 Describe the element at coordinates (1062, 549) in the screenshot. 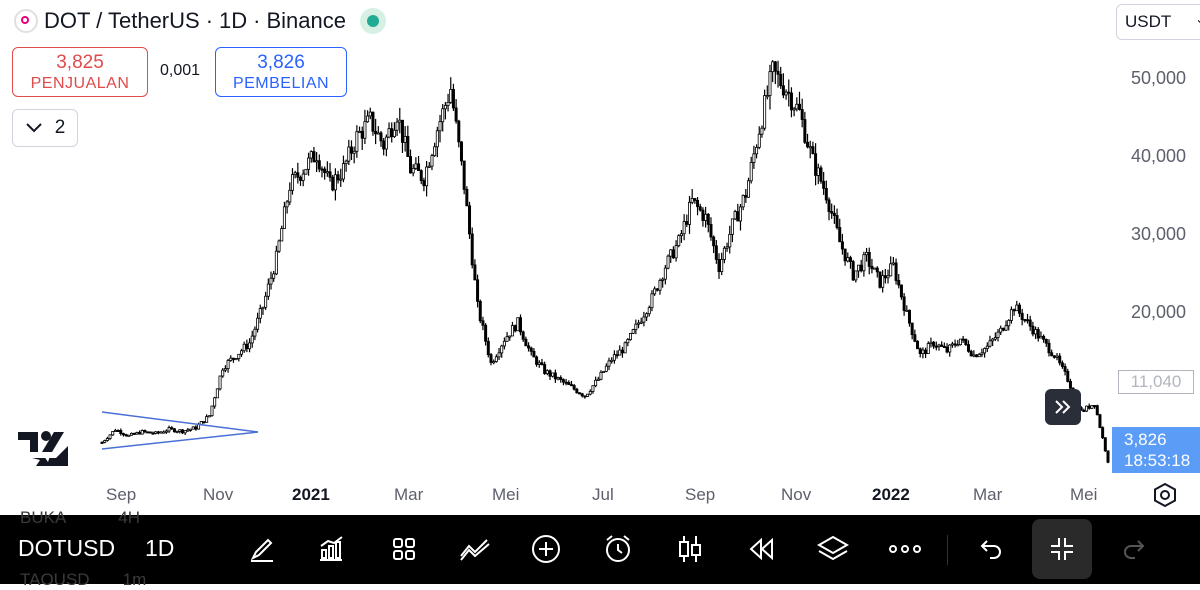

I see `collapse-button` at that location.